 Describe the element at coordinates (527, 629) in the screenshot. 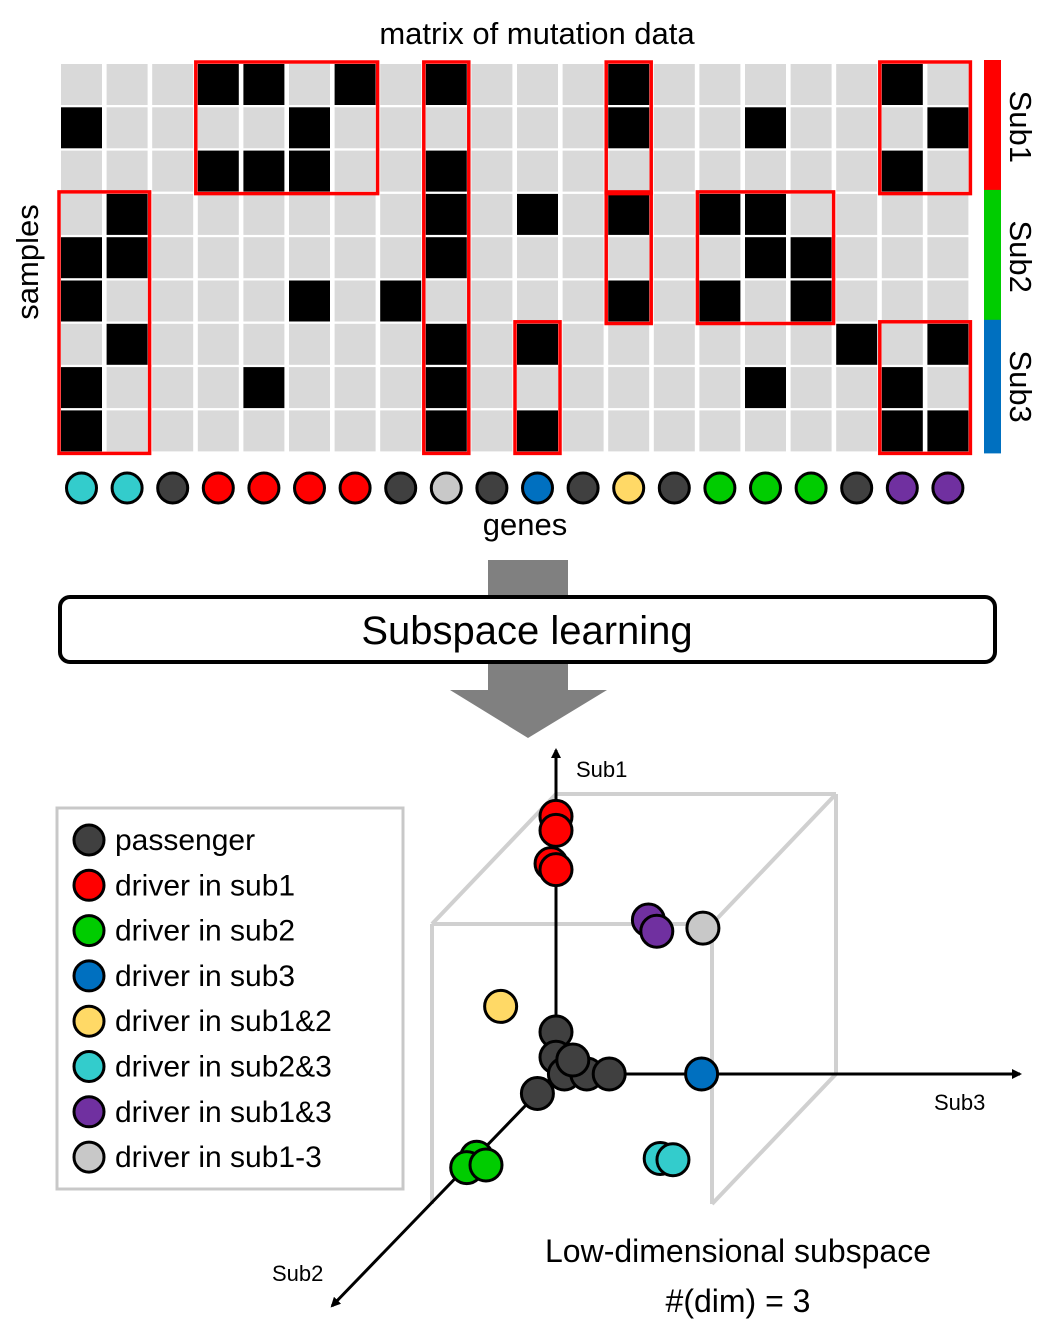

I see `process-box` at that location.